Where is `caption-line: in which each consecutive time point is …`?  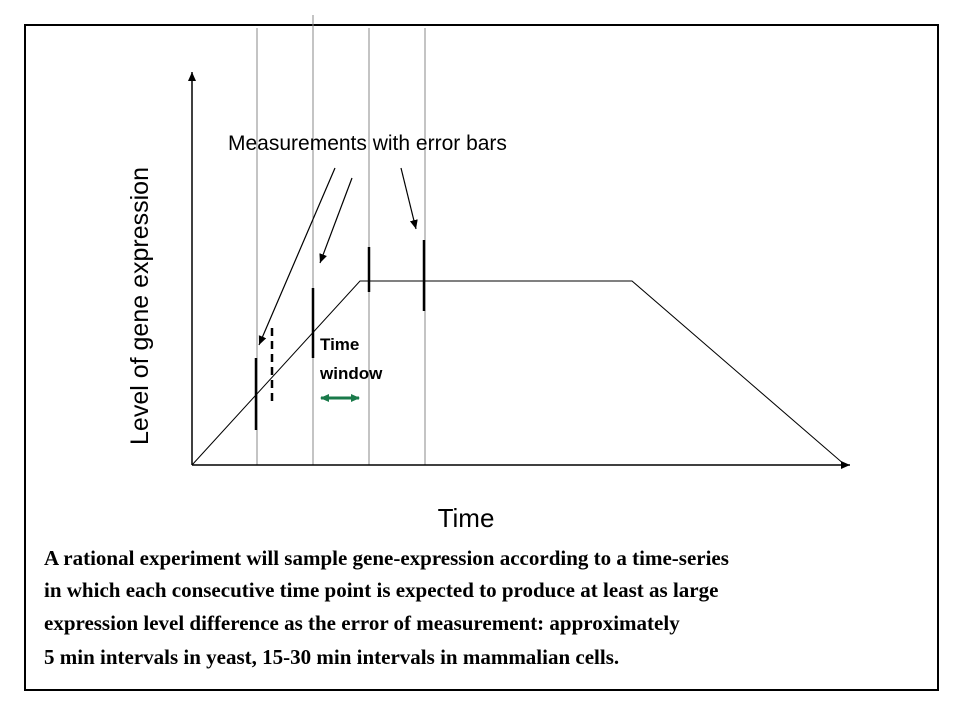 caption-line: in which each consecutive time point is … is located at coordinates (381, 590).